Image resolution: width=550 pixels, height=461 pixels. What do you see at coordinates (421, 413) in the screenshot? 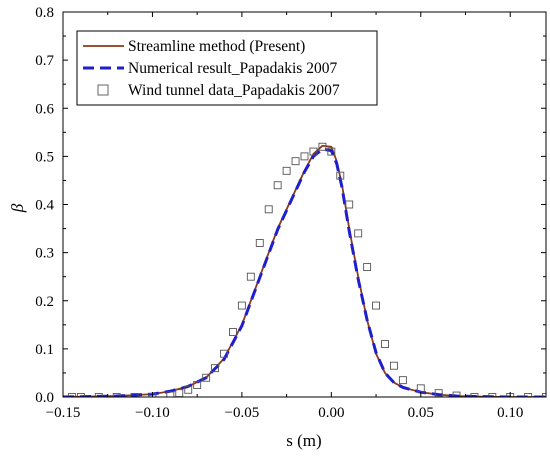
I see `x-tick-label: 0.05` at bounding box center [421, 413].